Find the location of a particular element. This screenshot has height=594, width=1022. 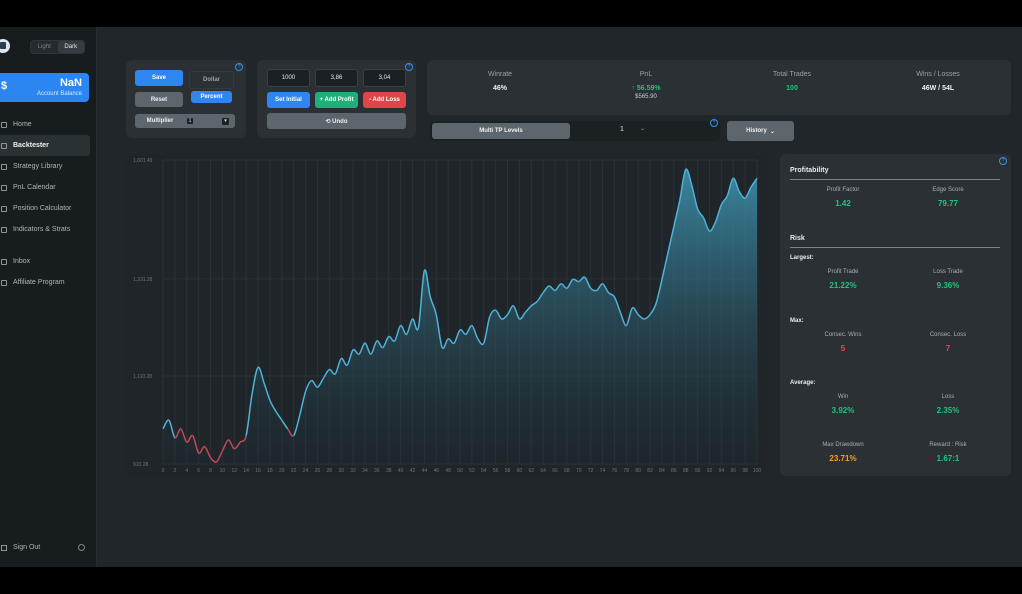

sidebar-item-home: Home is located at coordinates (45, 124).